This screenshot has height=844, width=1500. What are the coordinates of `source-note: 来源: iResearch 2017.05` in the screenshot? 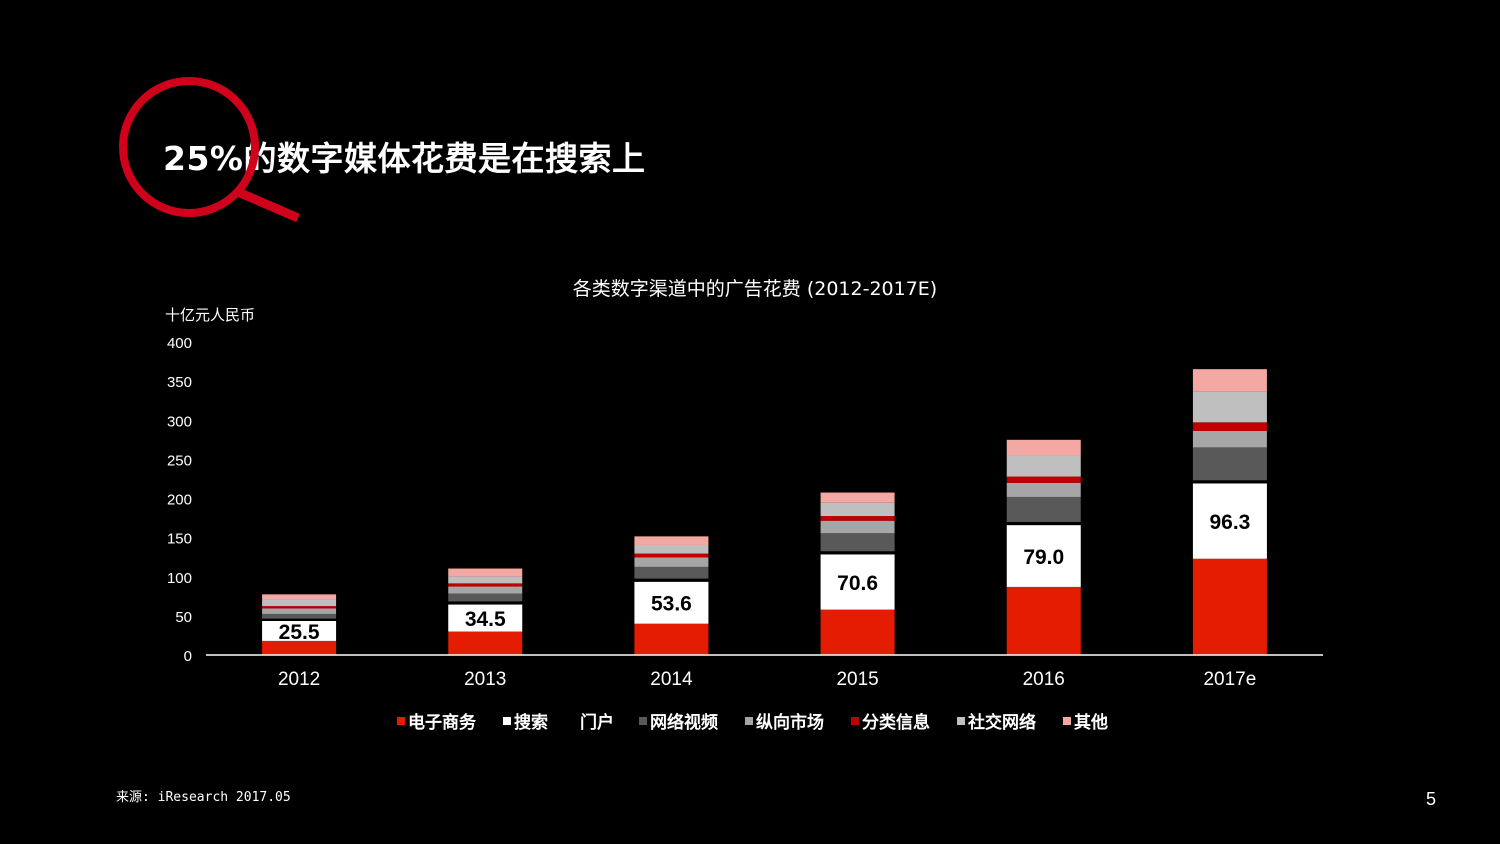 It's located at (203, 797).